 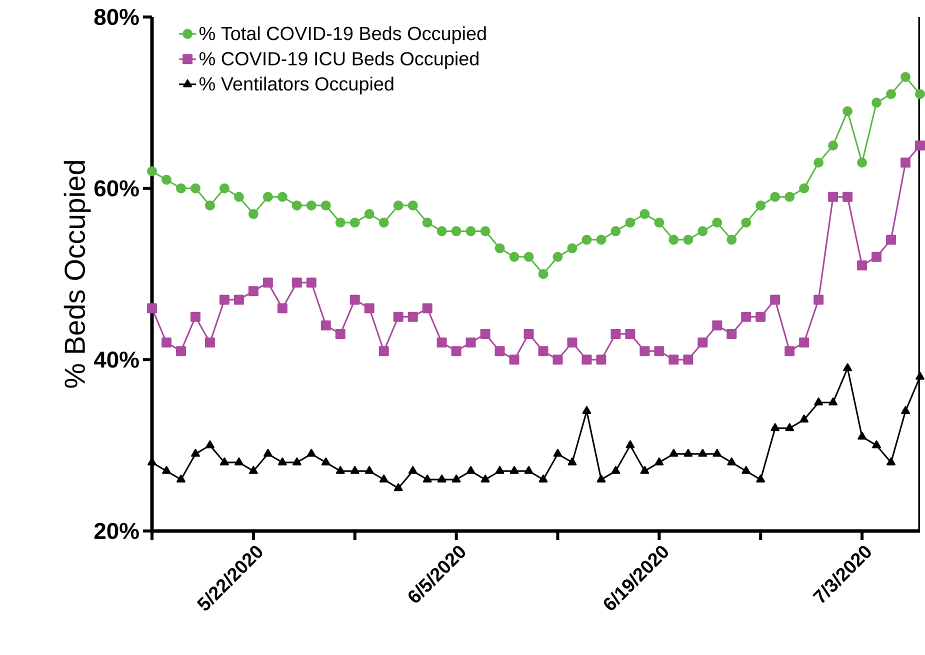 I want to click on y-tick-label: 40%, so click(x=116, y=360).